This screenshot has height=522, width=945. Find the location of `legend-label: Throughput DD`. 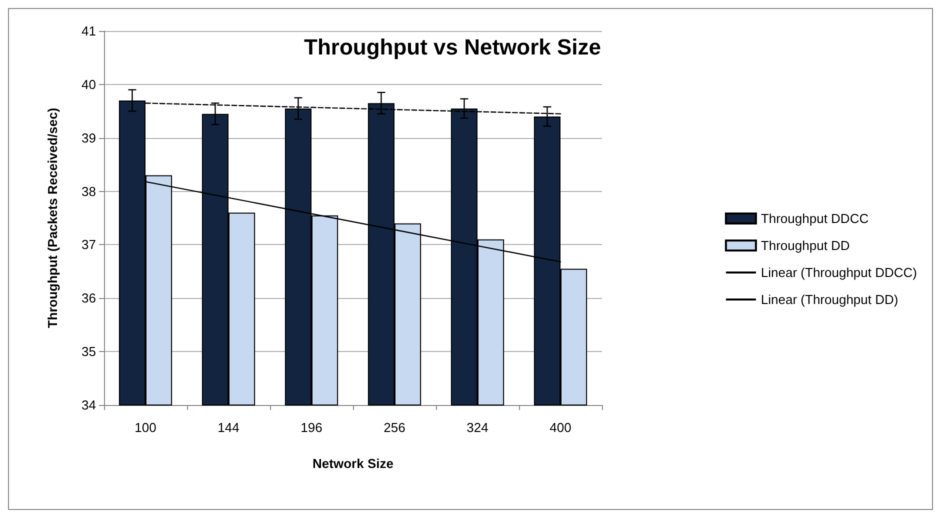

legend-label: Throughput DD is located at coordinates (805, 245).